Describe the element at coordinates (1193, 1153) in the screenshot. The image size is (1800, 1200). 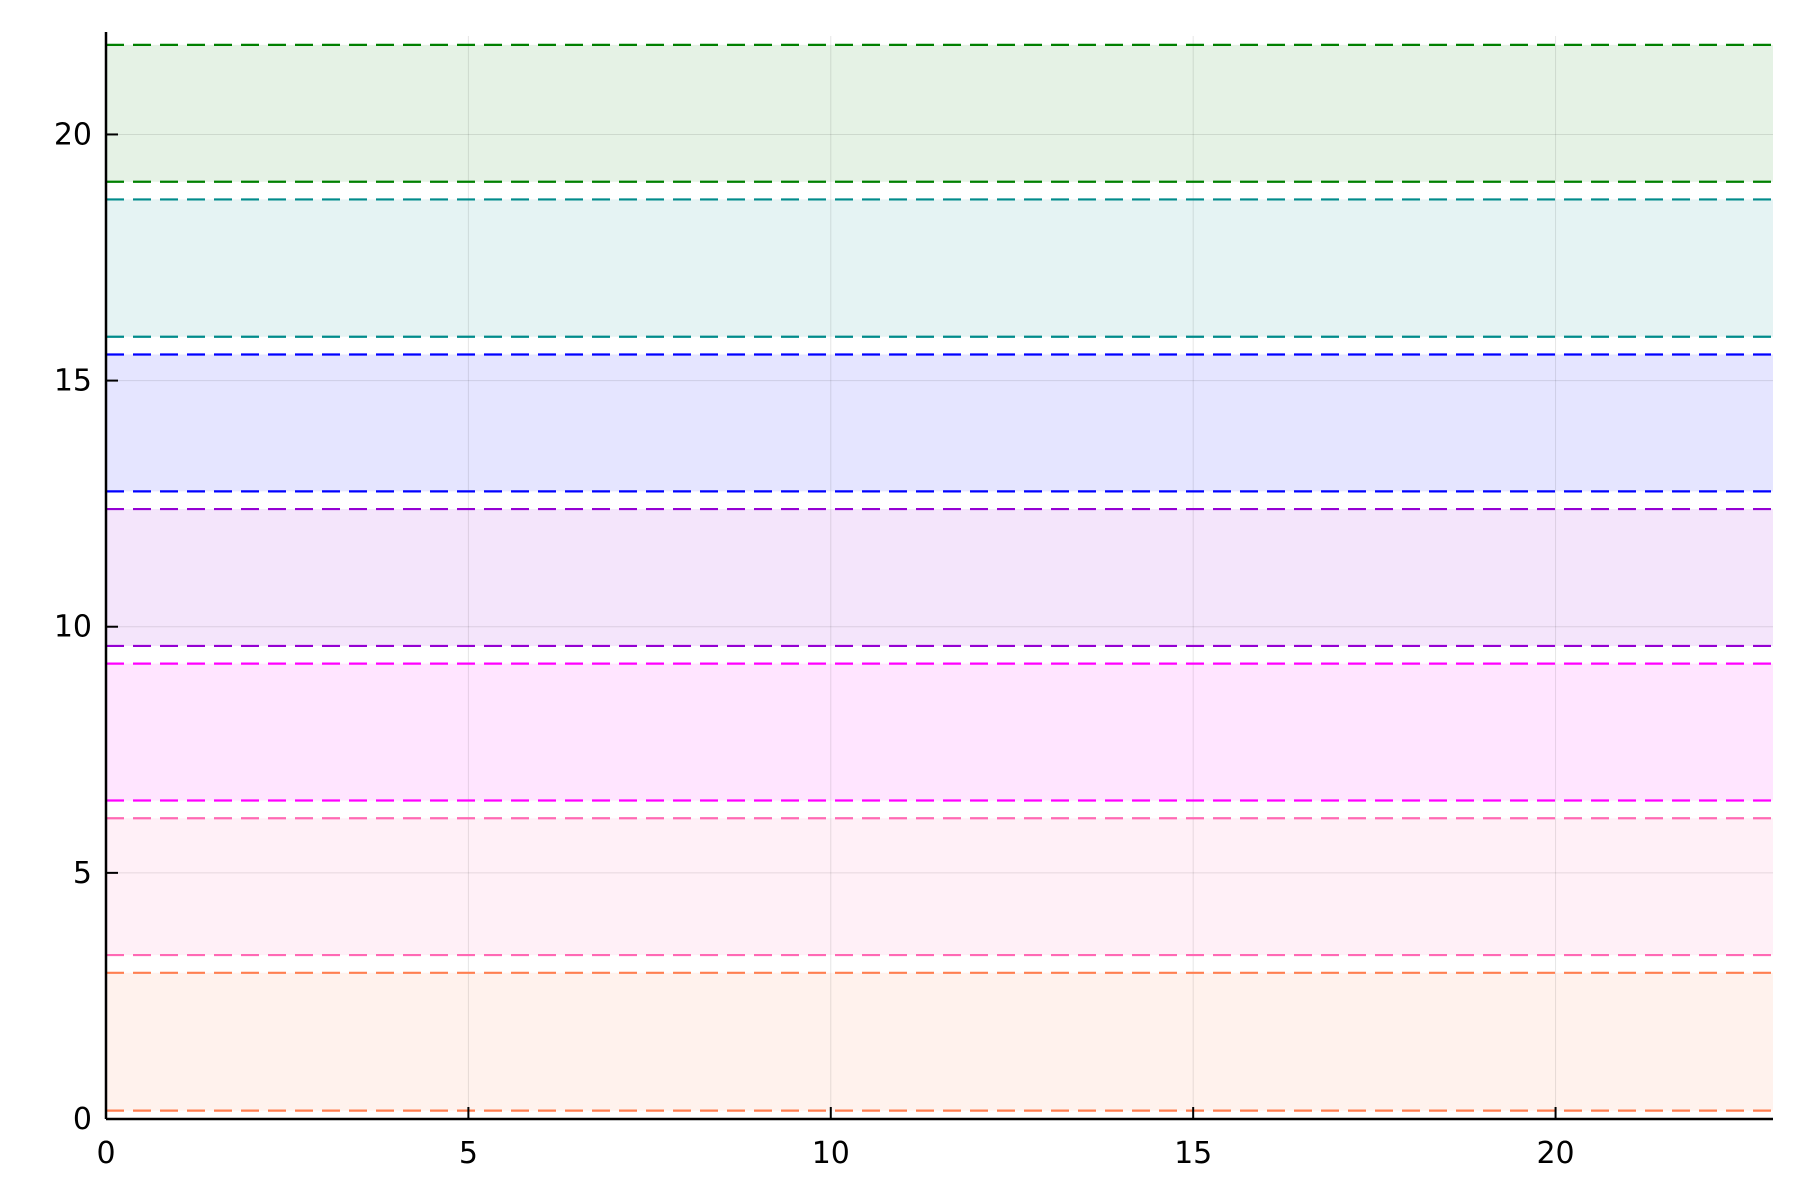
I see `x-tick-label-3: 15` at that location.